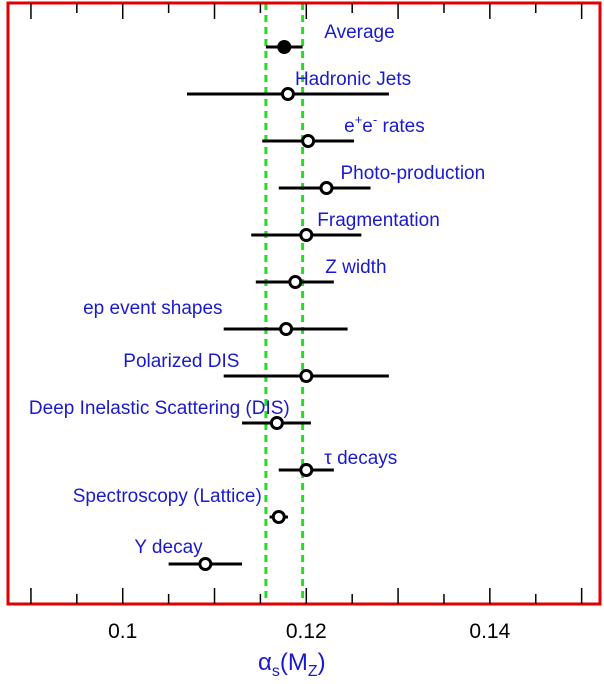 The image size is (604, 684). What do you see at coordinates (168, 547) in the screenshot?
I see `label-decay: Υ decay` at bounding box center [168, 547].